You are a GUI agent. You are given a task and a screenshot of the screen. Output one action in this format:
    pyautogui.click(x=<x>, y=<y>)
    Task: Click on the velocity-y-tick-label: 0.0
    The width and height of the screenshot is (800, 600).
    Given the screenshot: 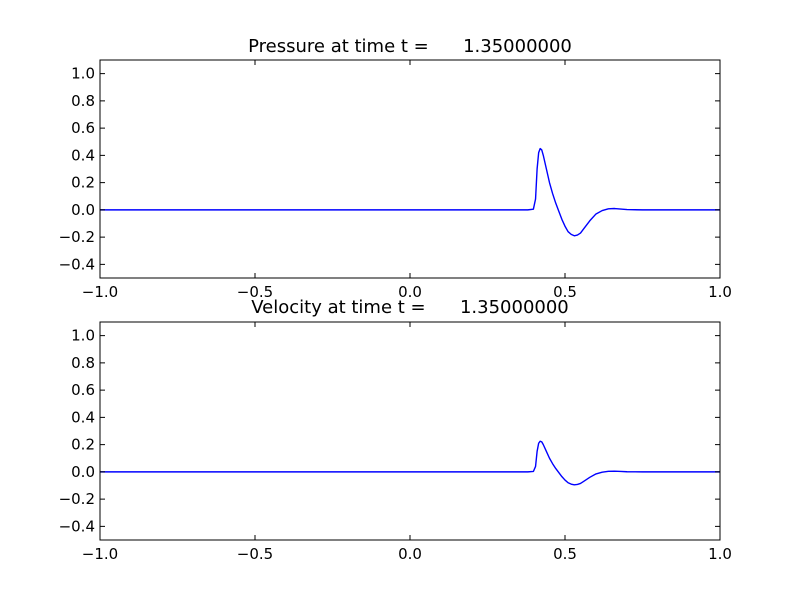 What is the action you would take?
    pyautogui.click(x=83, y=472)
    